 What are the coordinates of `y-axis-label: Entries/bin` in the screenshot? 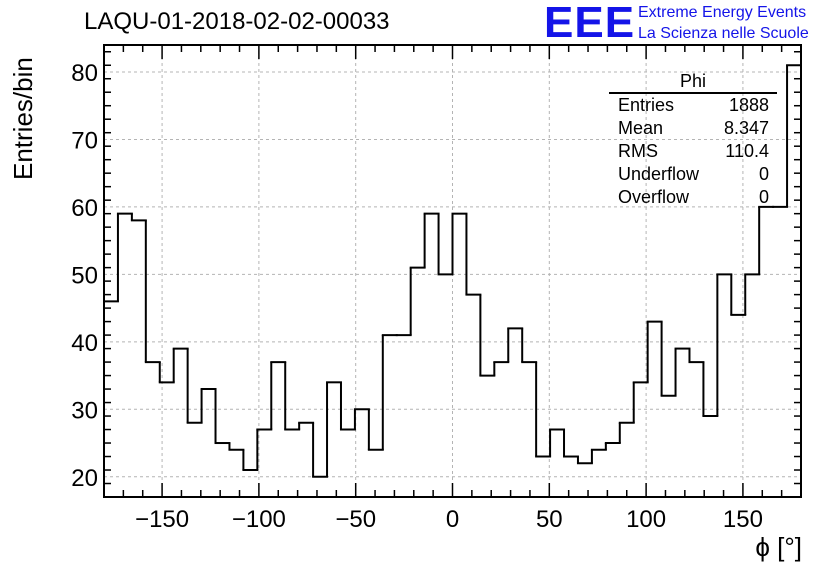 It's located at (23, 118).